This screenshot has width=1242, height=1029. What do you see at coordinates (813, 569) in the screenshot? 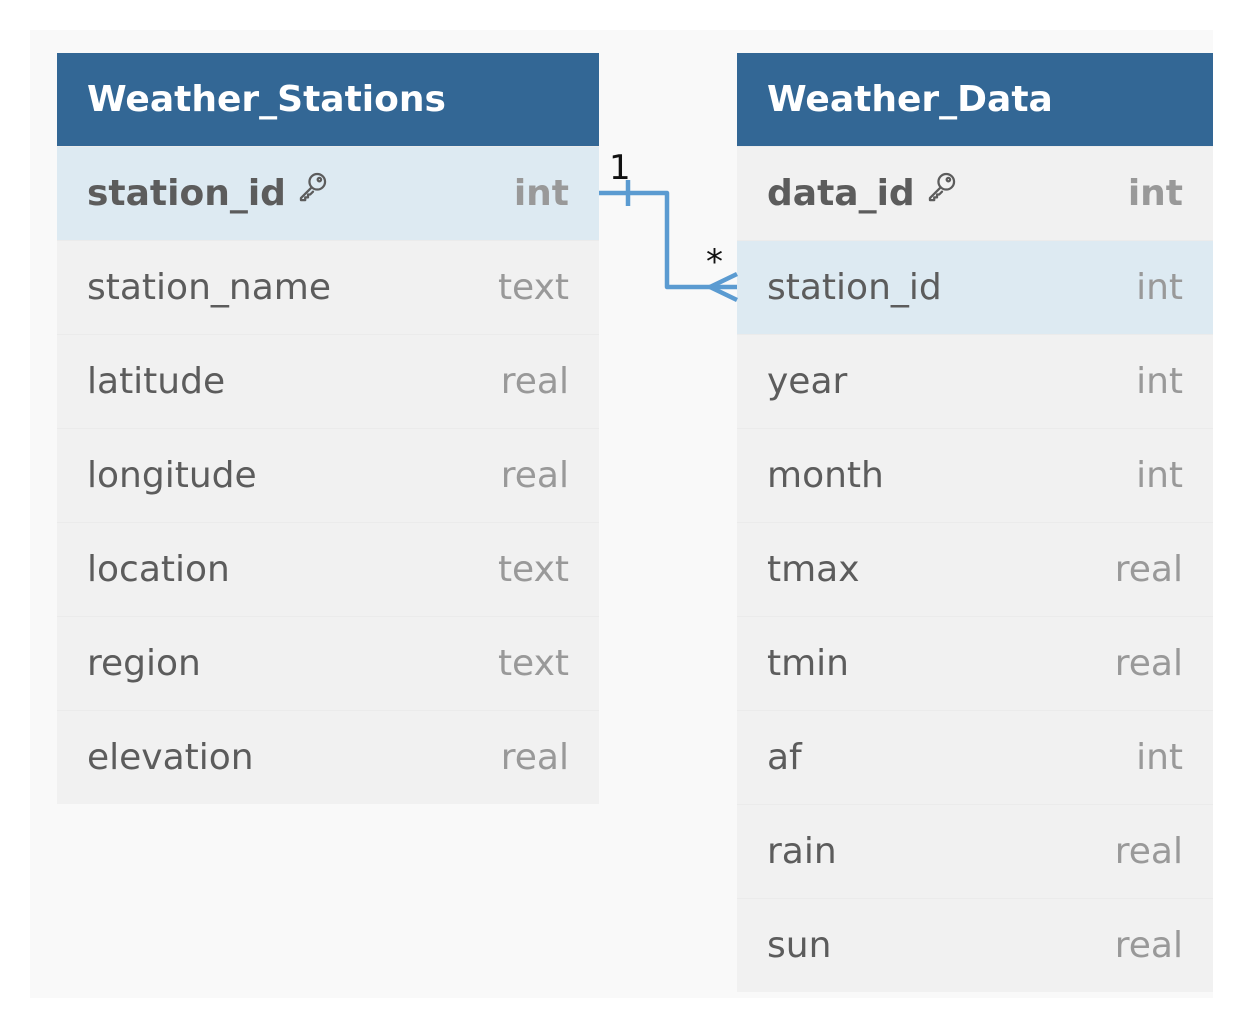
I see `column-name: tmax` at bounding box center [813, 569].